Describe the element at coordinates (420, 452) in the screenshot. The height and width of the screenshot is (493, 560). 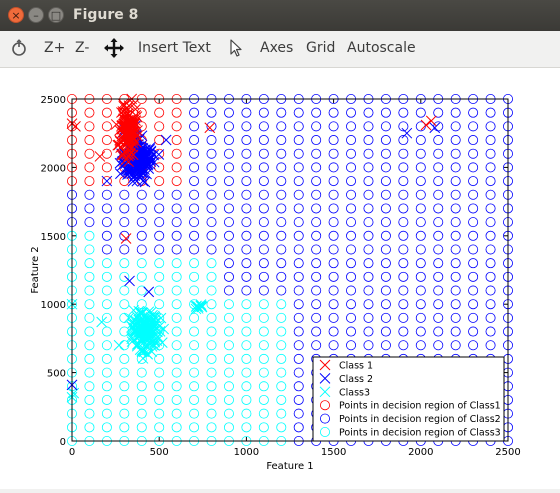
I see `x-tick-label: 2000` at that location.